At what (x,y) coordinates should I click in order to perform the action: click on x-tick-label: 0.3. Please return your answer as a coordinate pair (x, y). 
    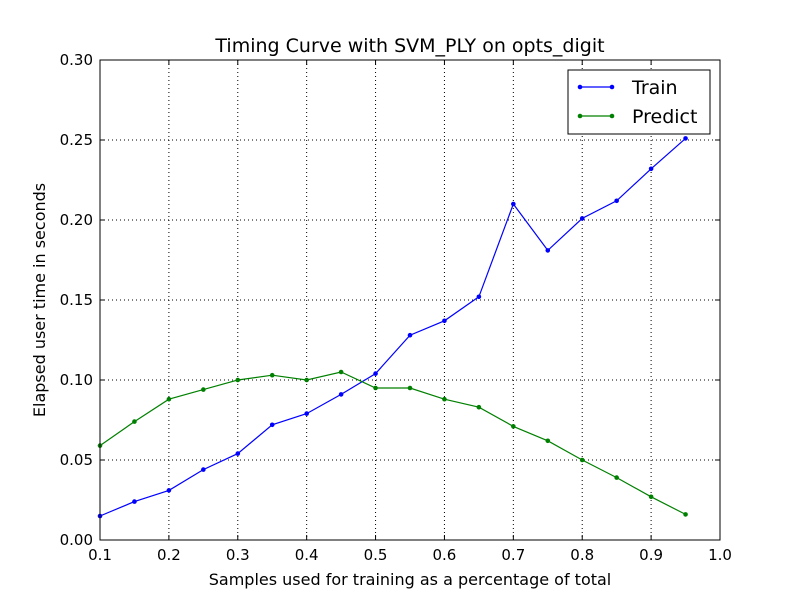
    Looking at the image, I should click on (238, 555).